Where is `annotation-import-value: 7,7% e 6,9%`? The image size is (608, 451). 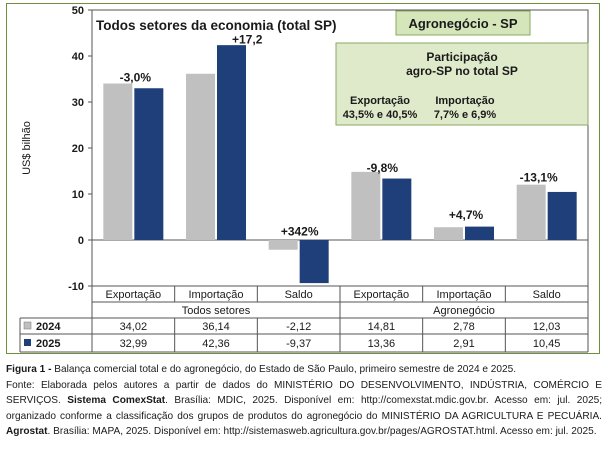 annotation-import-value: 7,7% e 6,9% is located at coordinates (465, 115).